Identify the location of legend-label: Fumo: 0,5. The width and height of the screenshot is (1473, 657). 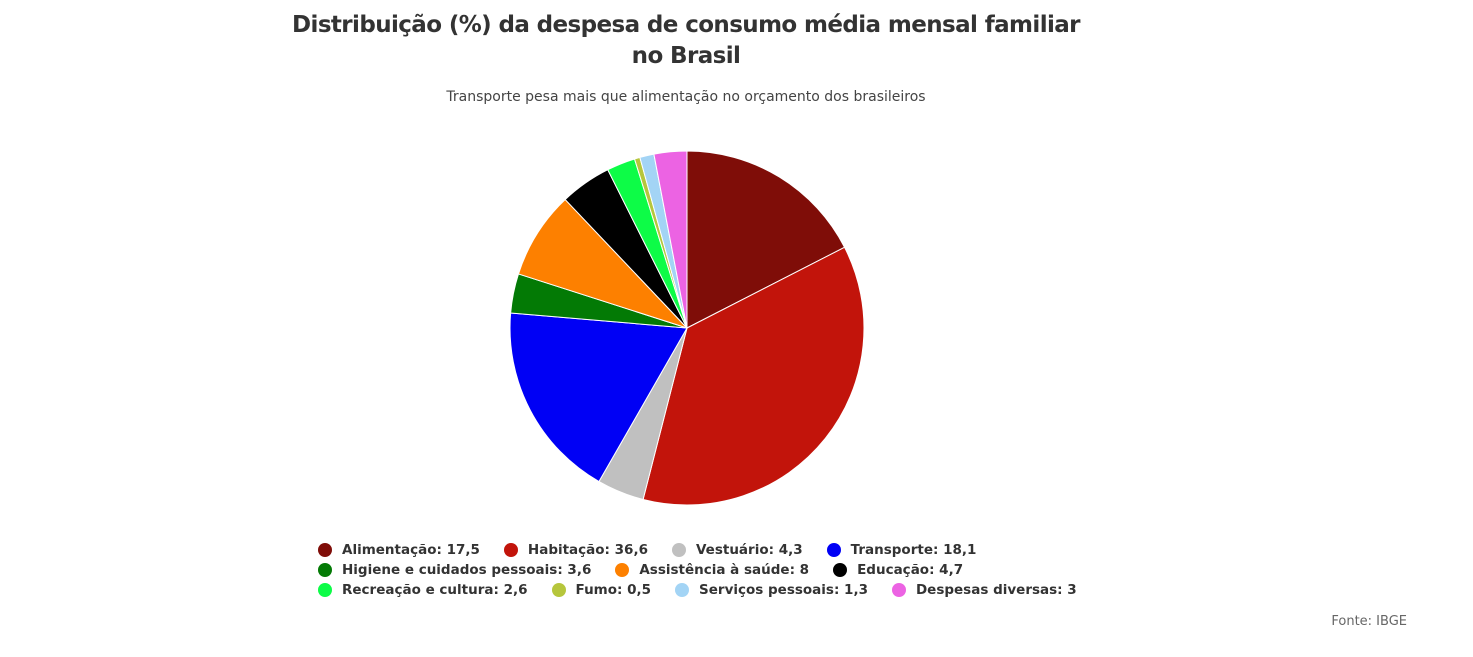
(613, 590).